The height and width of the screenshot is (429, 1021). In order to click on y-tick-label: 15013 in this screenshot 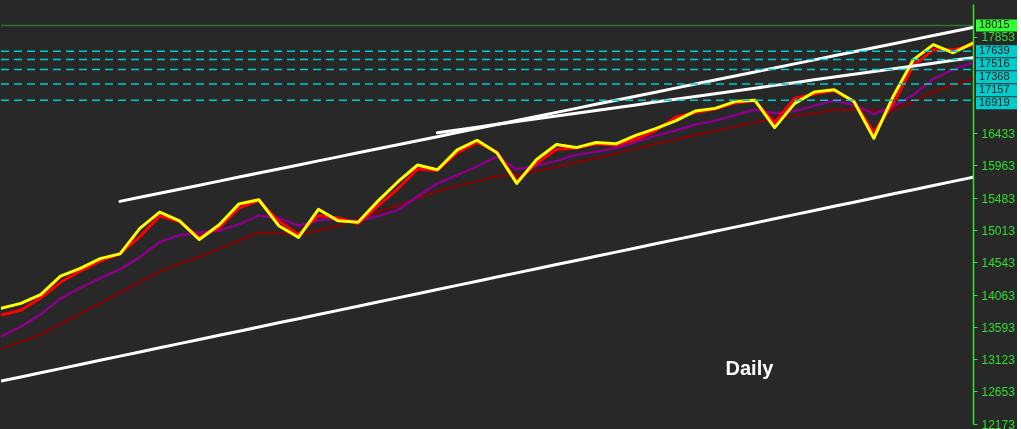, I will do `click(998, 230)`.